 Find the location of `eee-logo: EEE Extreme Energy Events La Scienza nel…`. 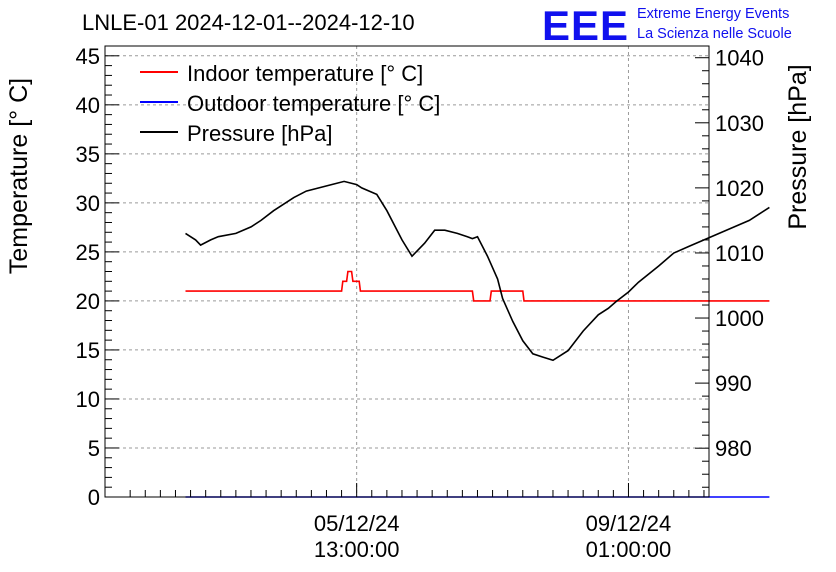

eee-logo: EEE Extreme Energy Events La Scienza nel… is located at coordinates (667, 25).